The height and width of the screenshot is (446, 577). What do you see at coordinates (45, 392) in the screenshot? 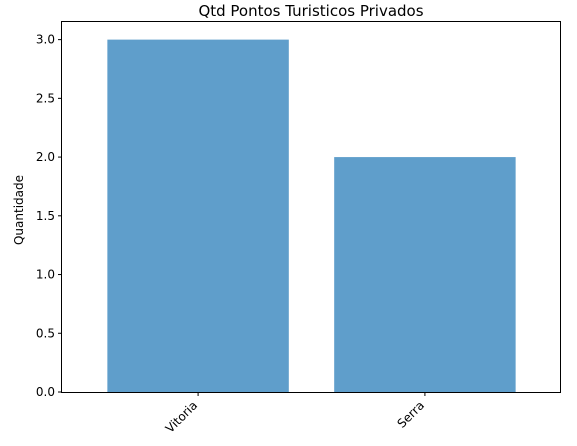
I see `y-tick-label: 0.0` at bounding box center [45, 392].